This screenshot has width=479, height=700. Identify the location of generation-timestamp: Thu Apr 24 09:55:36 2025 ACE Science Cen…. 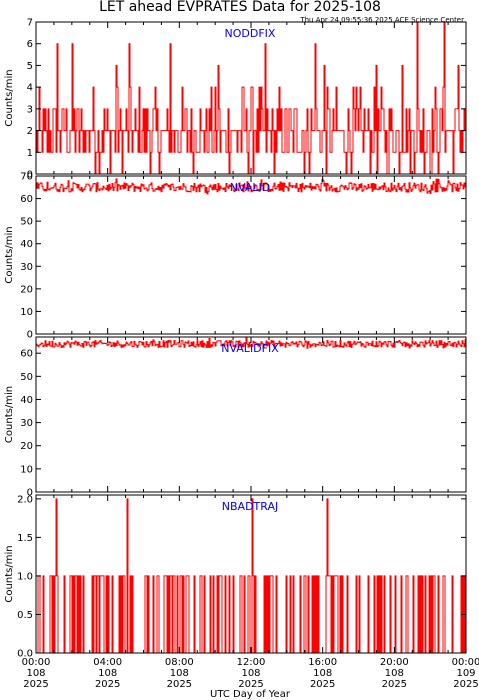
(381, 20).